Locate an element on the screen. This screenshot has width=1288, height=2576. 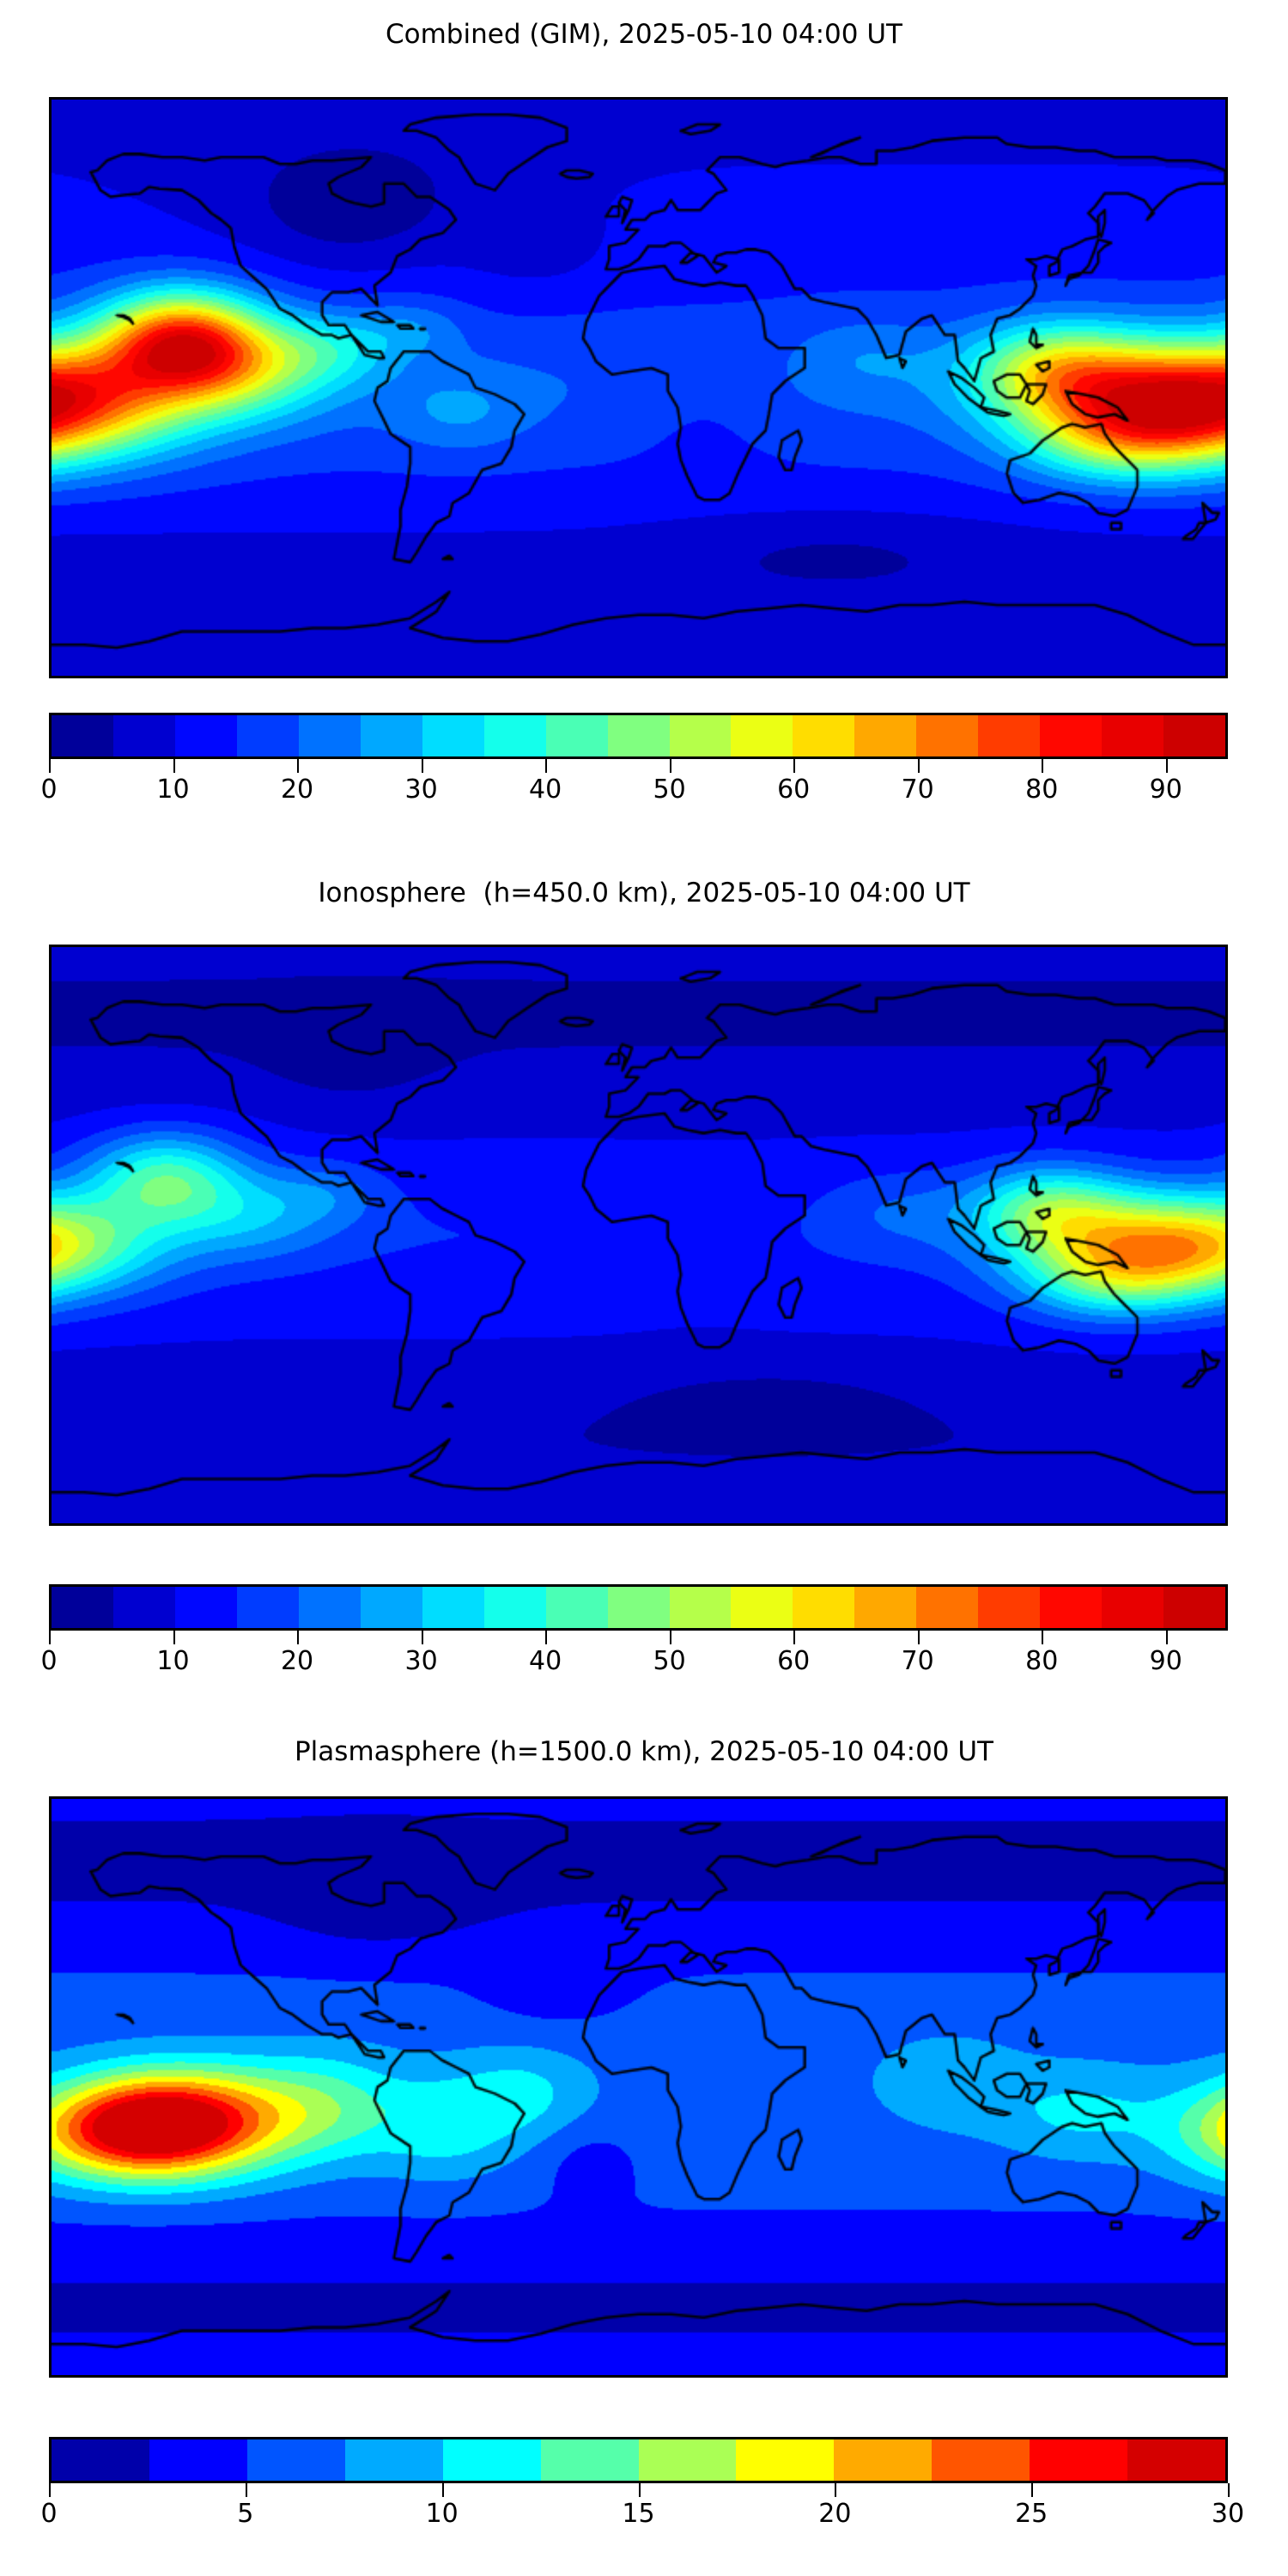
colorbar-ticks-ionosphere: 0 10 20 30 40 50 60 70 80 90 is located at coordinates (644, 1661).